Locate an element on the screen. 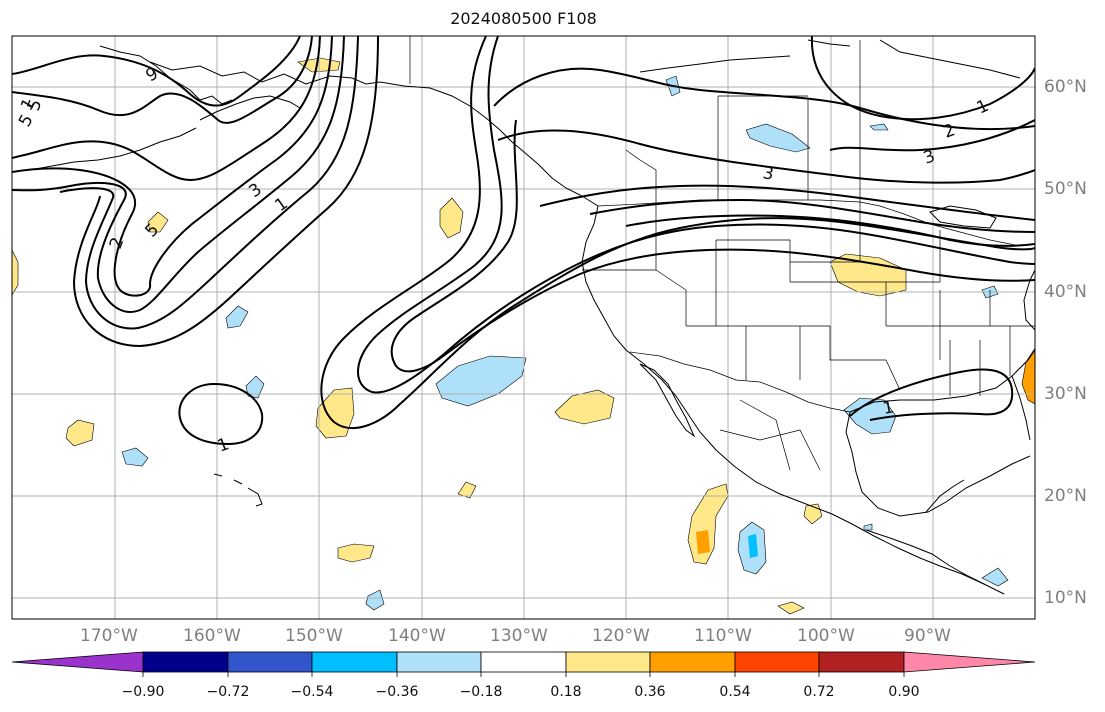  province-lines is located at coordinates (743, 122).